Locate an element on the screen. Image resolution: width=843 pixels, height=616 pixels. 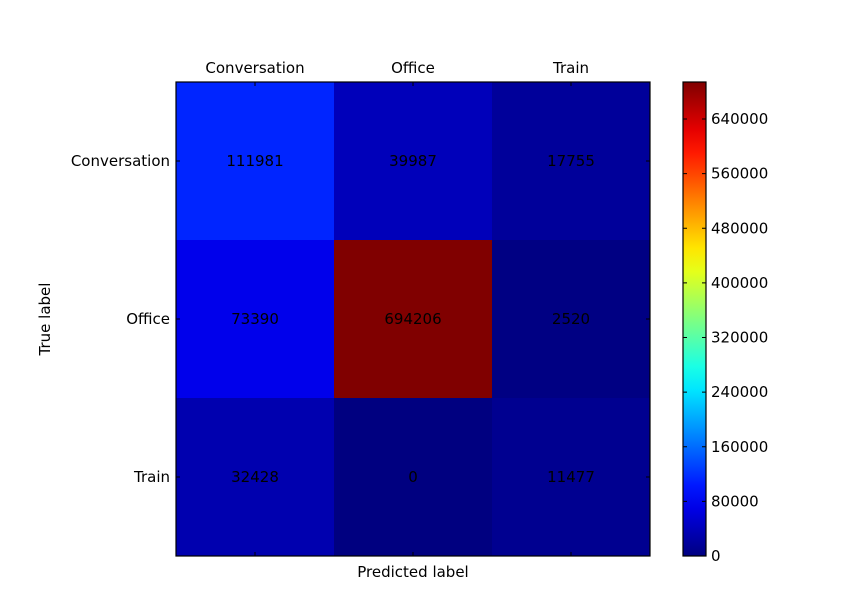
cell-value-label: 111981 is located at coordinates (254, 161).